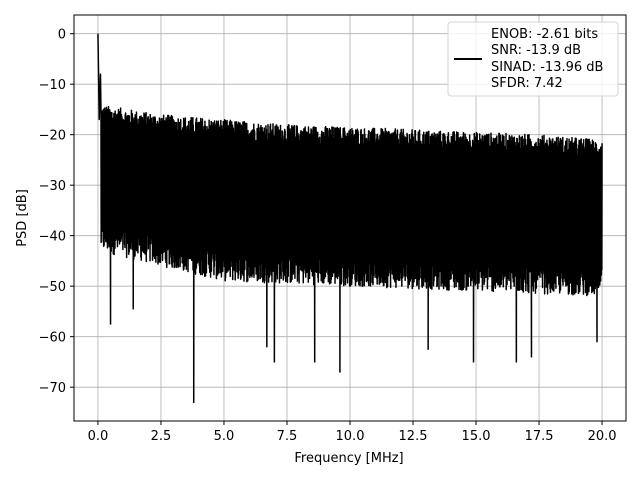 The height and width of the screenshot is (480, 640). Describe the element at coordinates (350, 436) in the screenshot. I see `x-tick-label: 10.0` at that location.